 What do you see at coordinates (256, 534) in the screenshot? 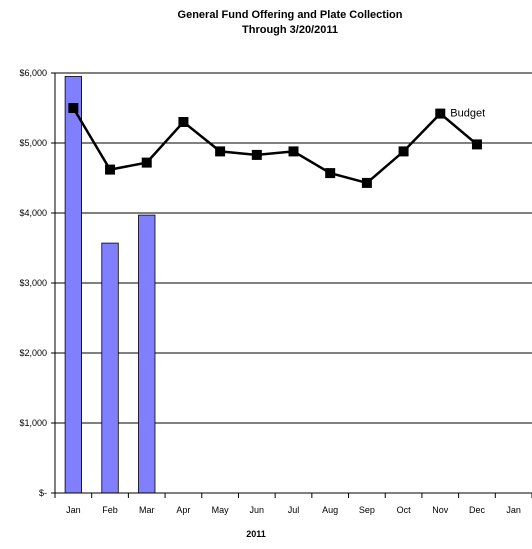
I see `x-axis-label: 2011` at bounding box center [256, 534].